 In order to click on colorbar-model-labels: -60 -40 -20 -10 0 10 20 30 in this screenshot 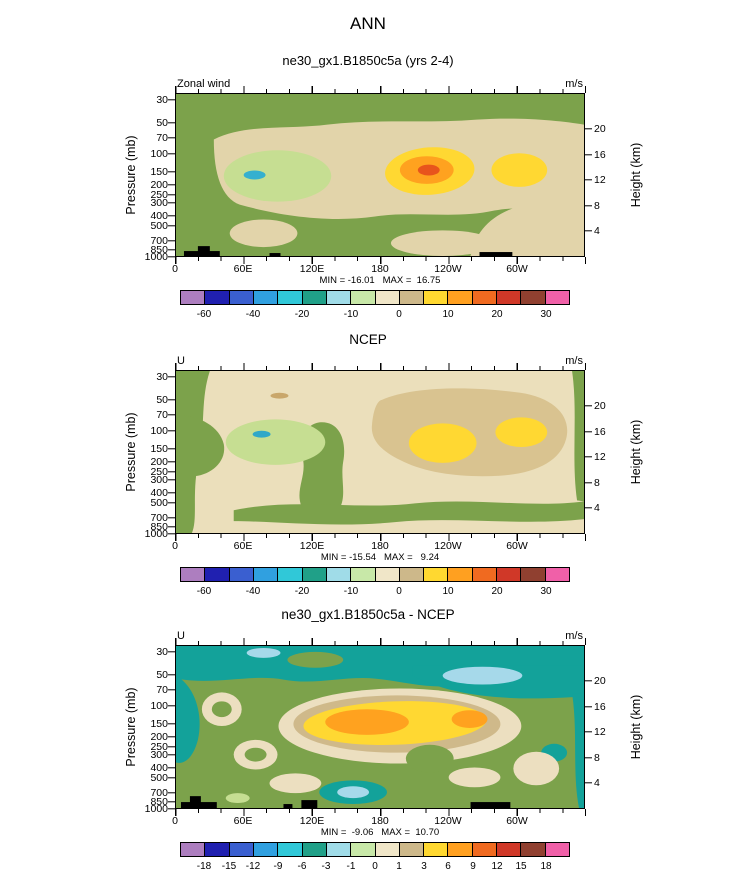, I will do `click(375, 315)`.